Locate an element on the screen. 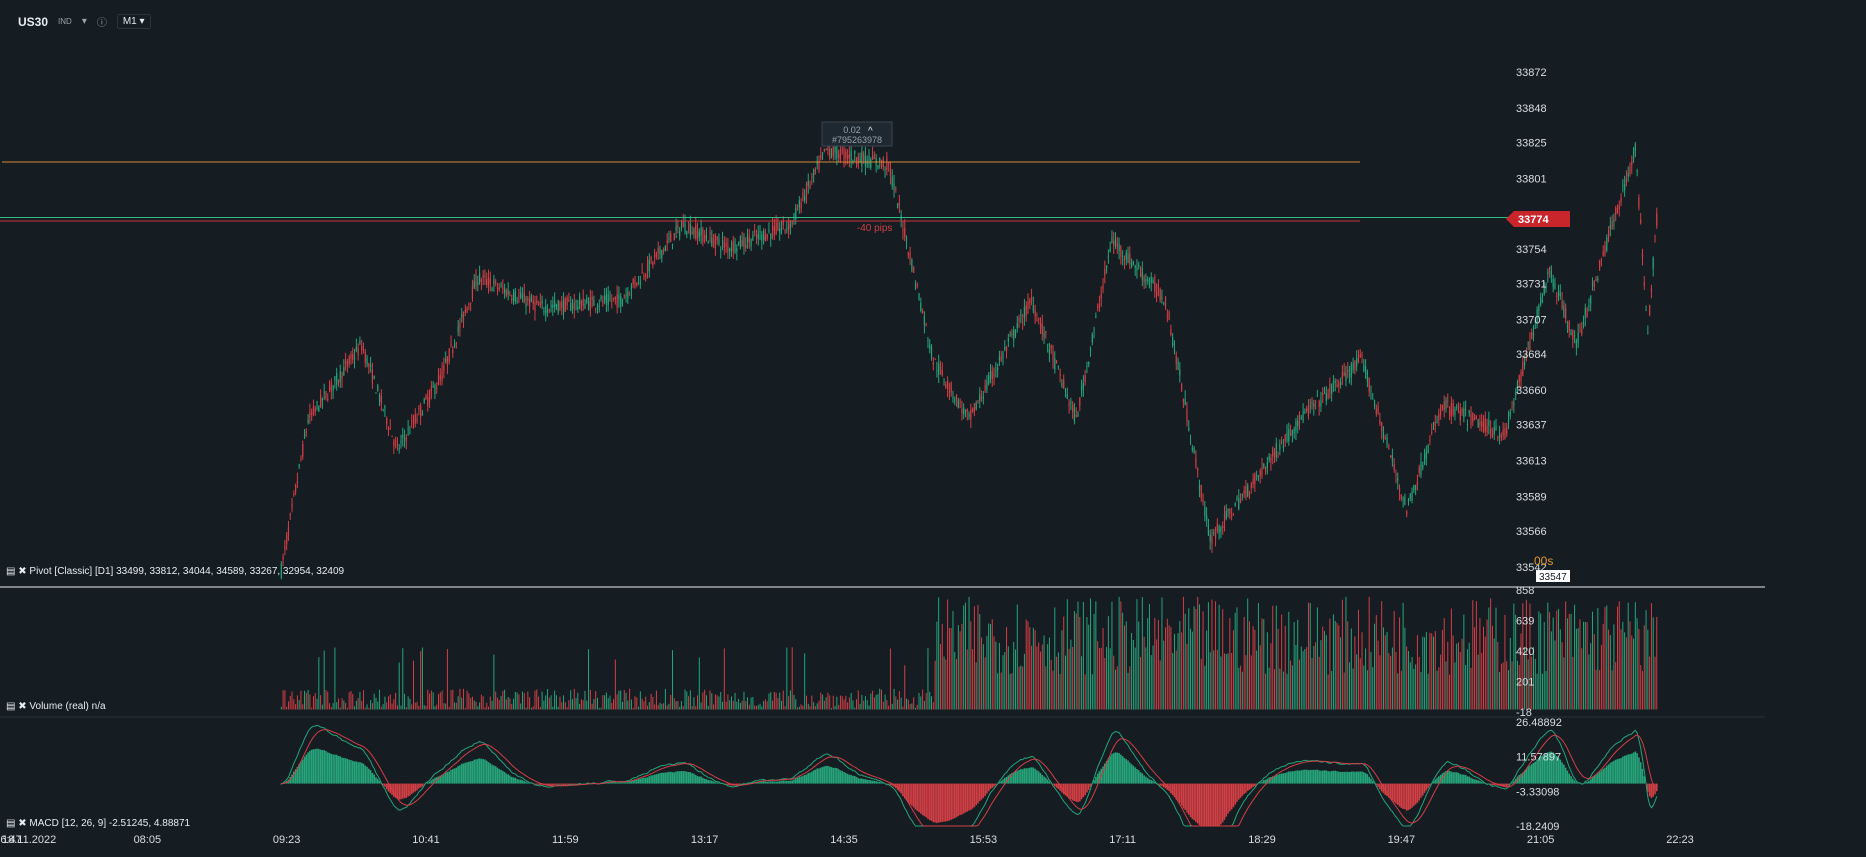 The width and height of the screenshot is (1866, 857). macd-values: -2.51245, 4.88871 is located at coordinates (149, 823).